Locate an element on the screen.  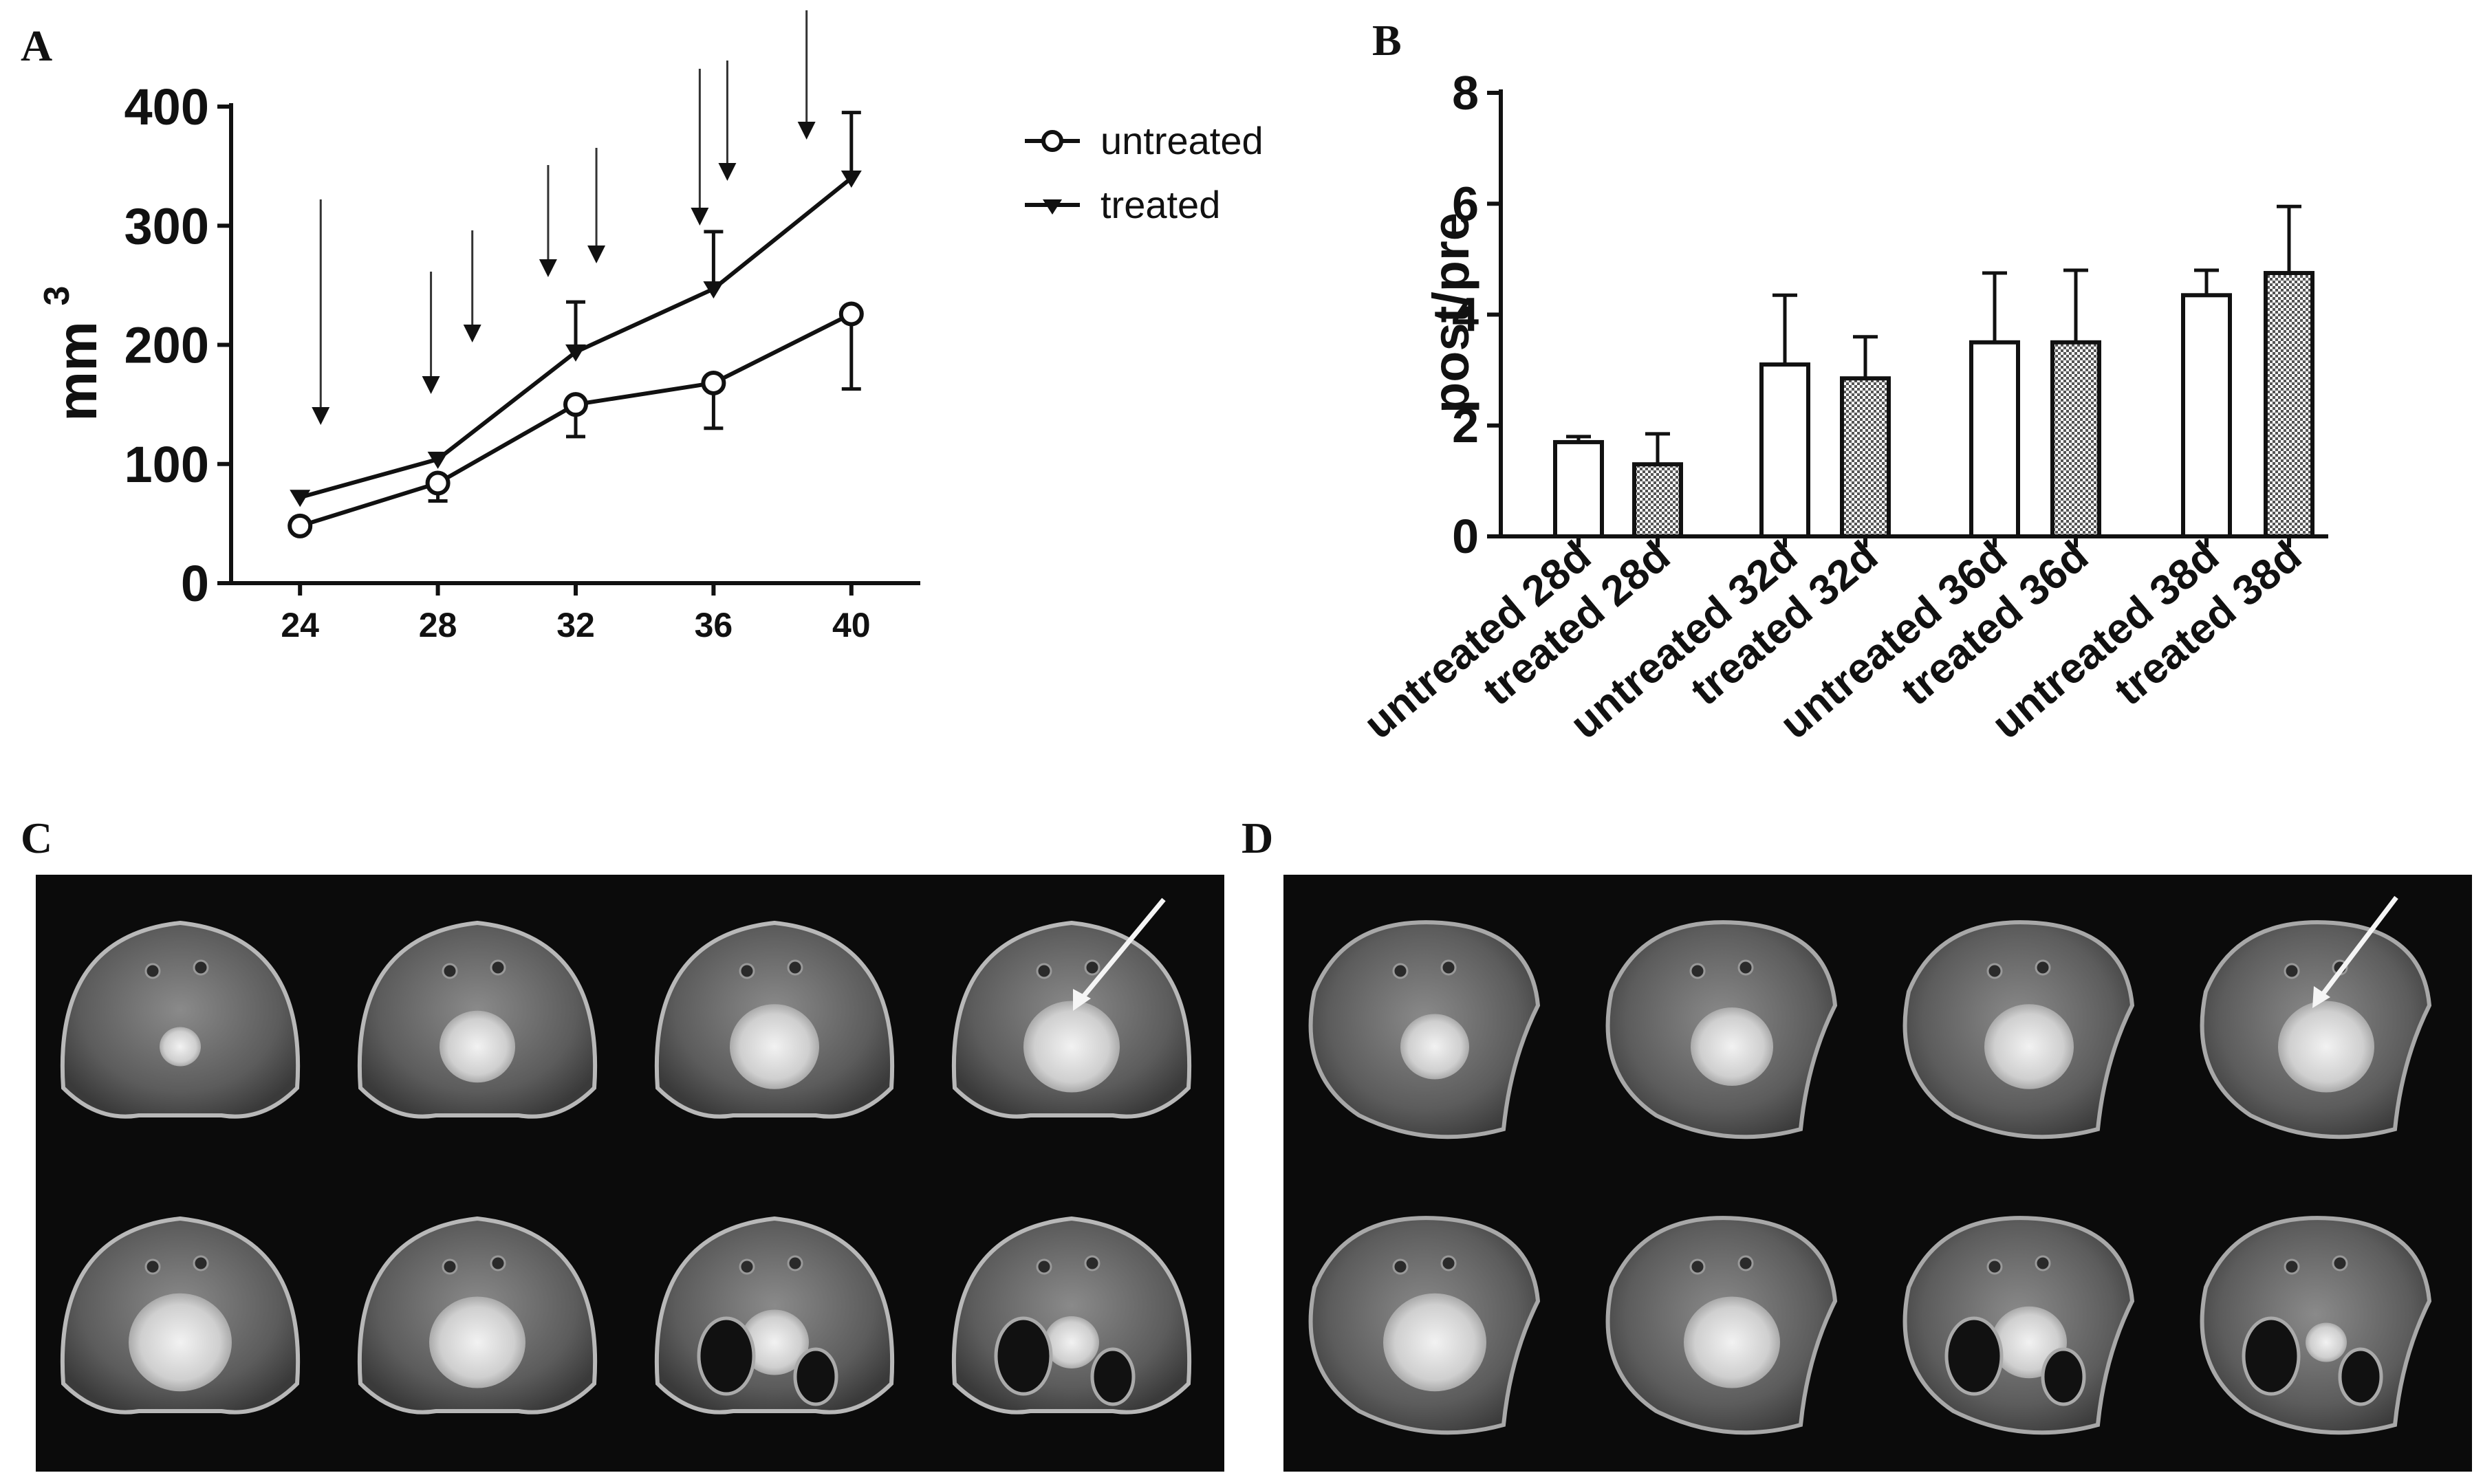
y-tick-label-b: 8 is located at coordinates (1465, 93).